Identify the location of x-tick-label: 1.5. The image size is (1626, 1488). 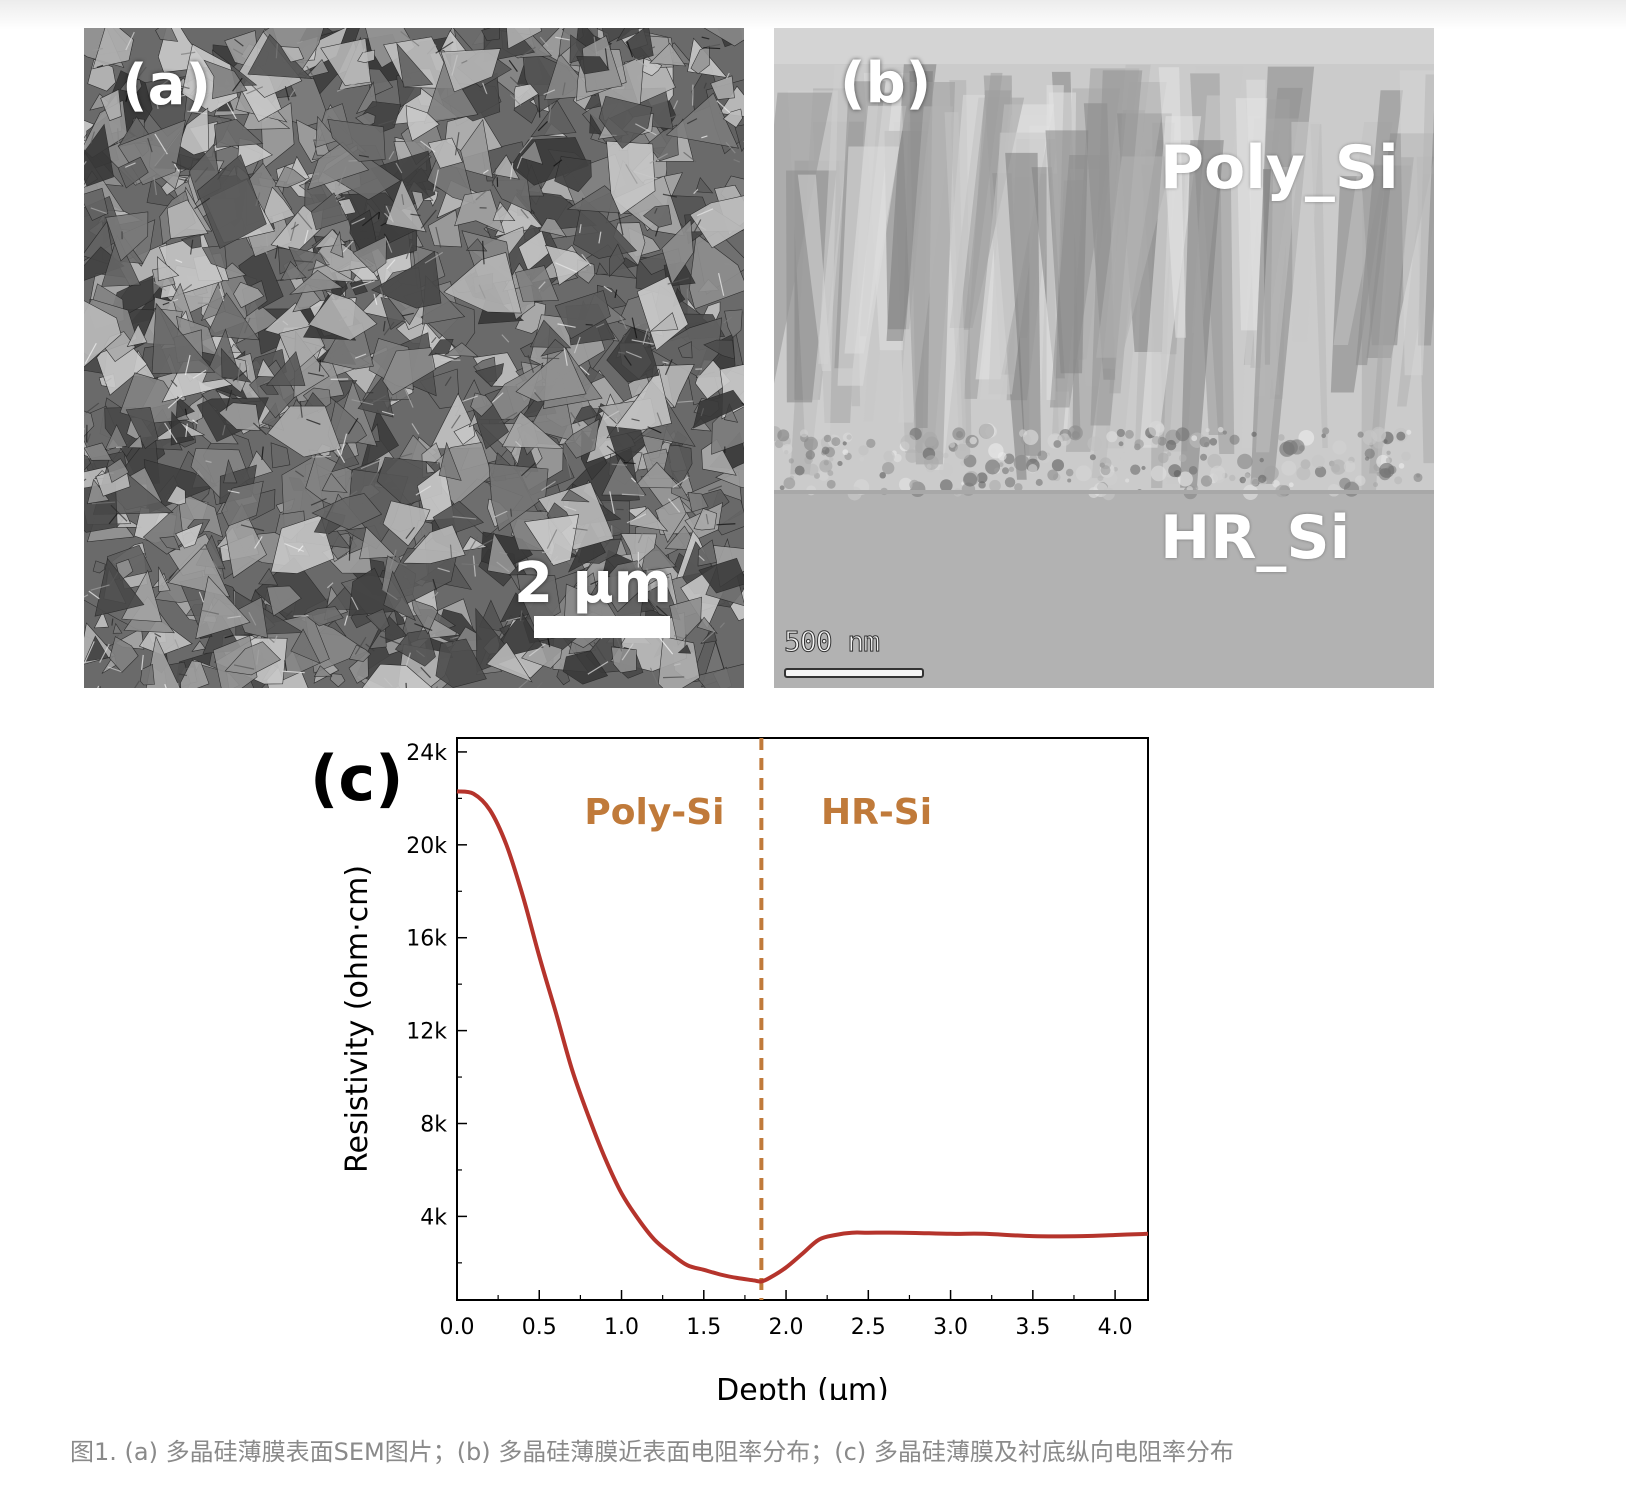
(703, 1327).